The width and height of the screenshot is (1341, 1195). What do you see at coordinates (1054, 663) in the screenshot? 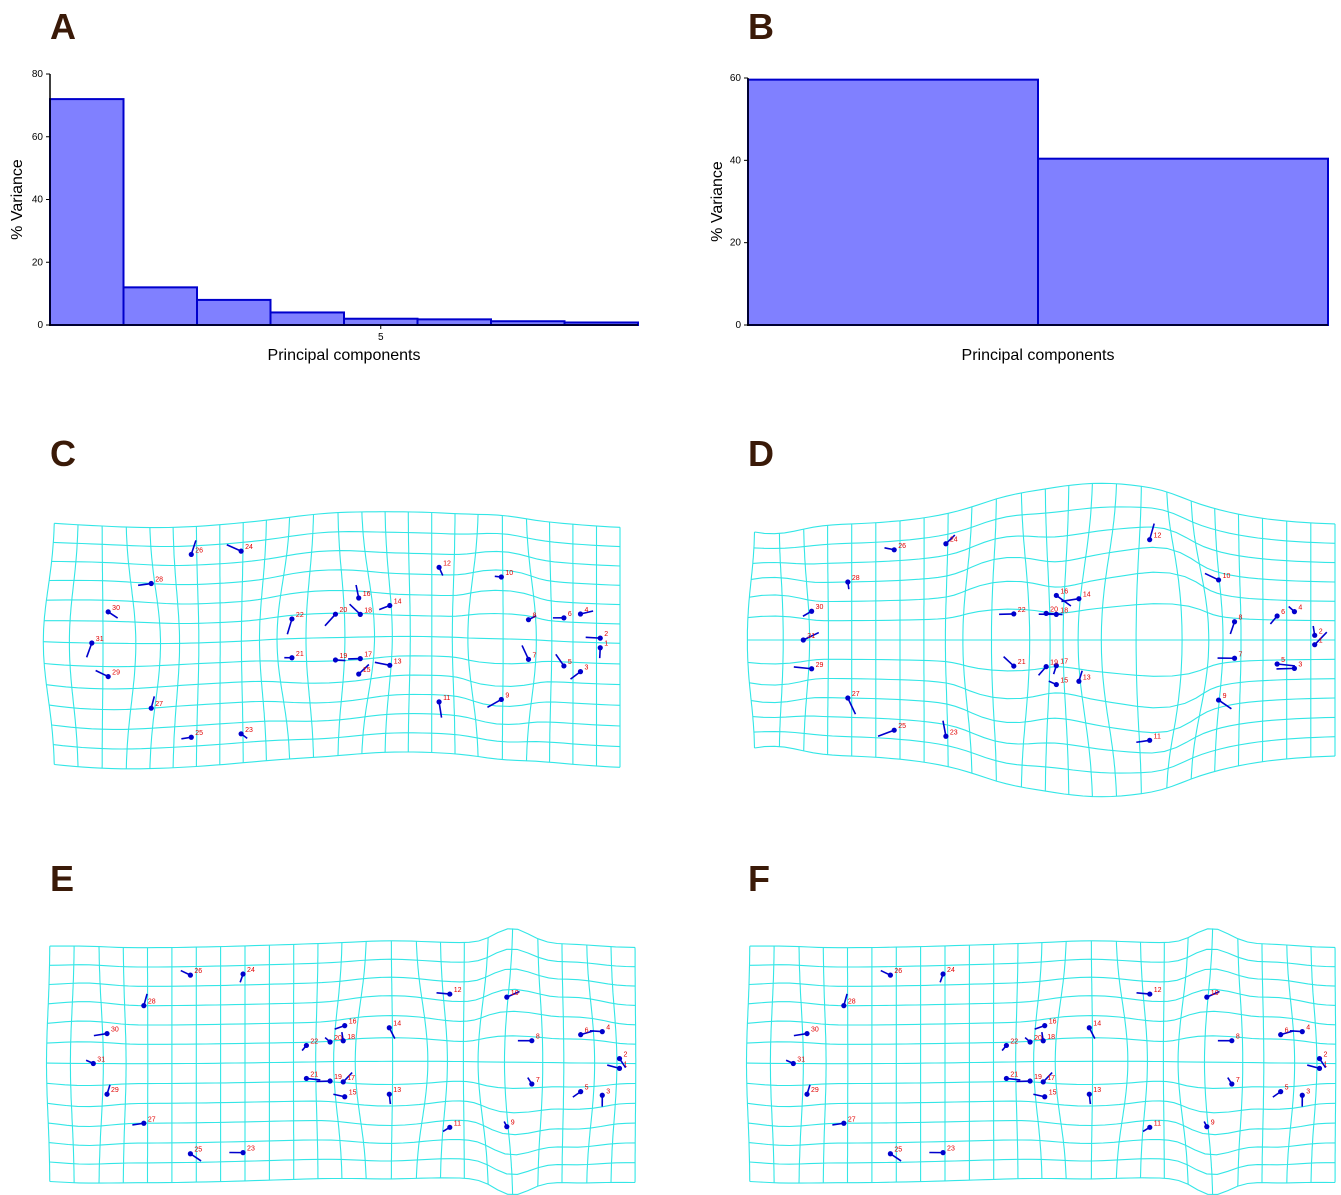
I see `landmark-label: 19` at bounding box center [1054, 663].